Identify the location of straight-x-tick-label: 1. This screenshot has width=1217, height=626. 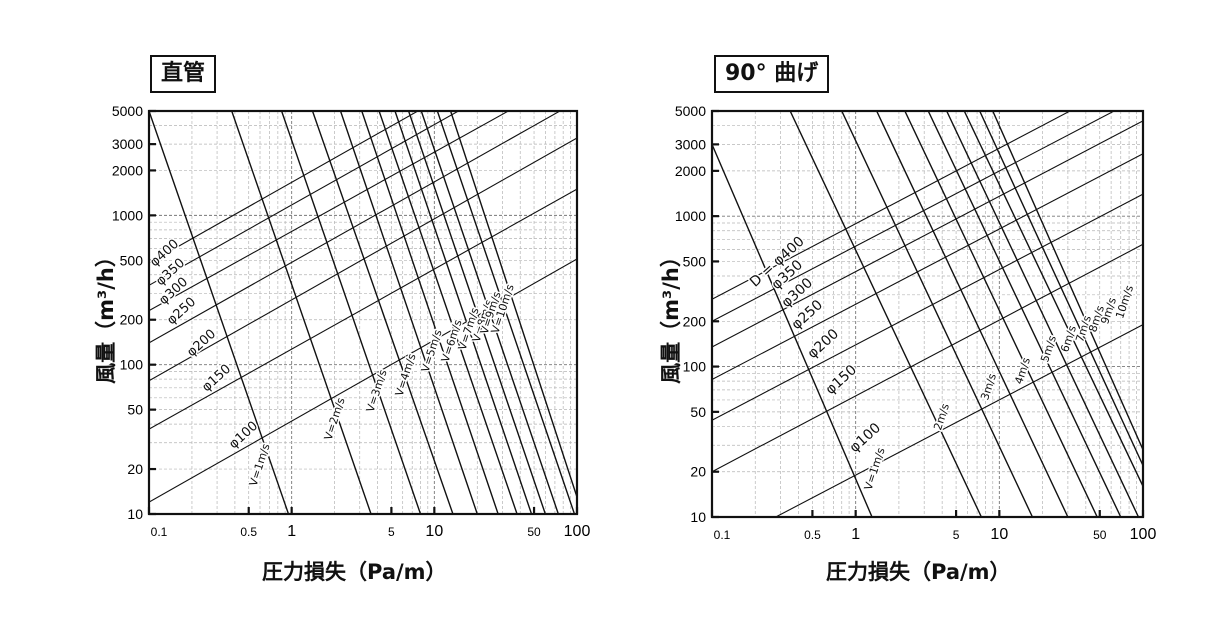
(291, 531).